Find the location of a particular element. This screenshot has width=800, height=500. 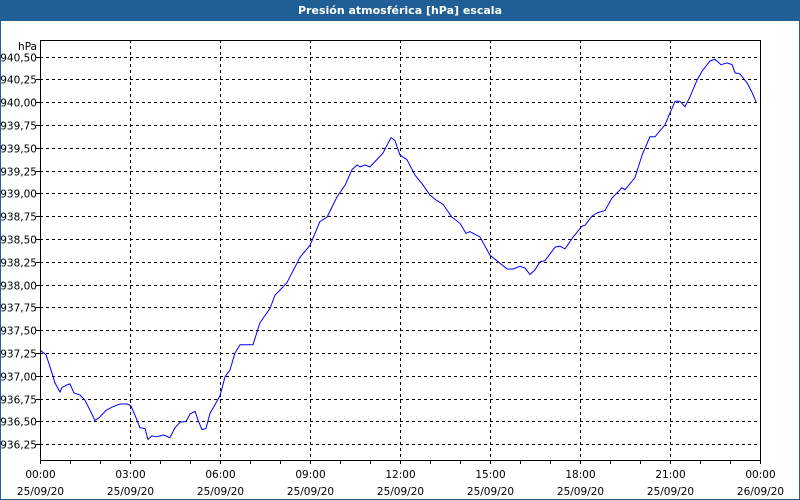

y-tick-label: 939,50 is located at coordinates (18, 150).